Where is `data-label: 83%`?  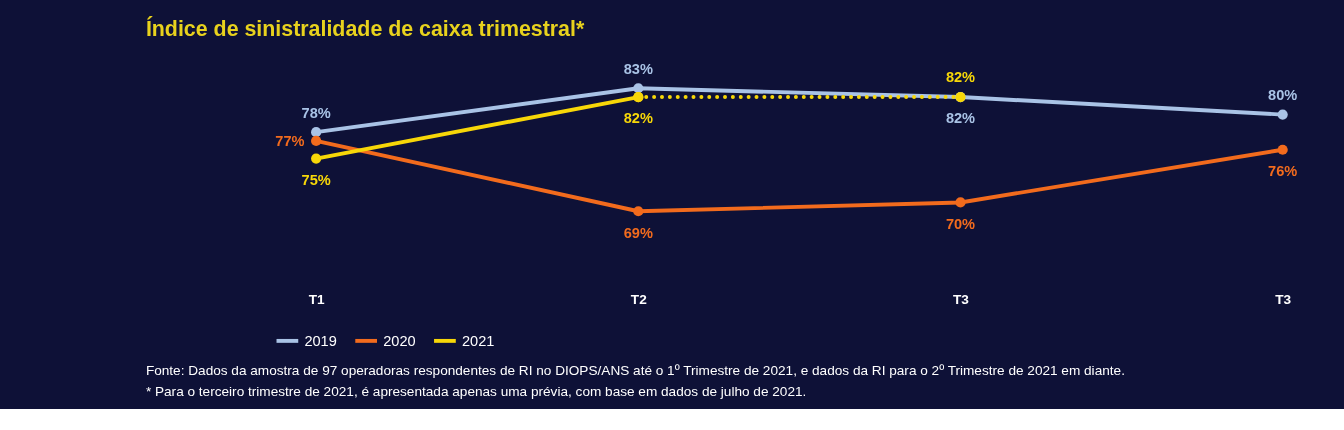
data-label: 83% is located at coordinates (638, 68).